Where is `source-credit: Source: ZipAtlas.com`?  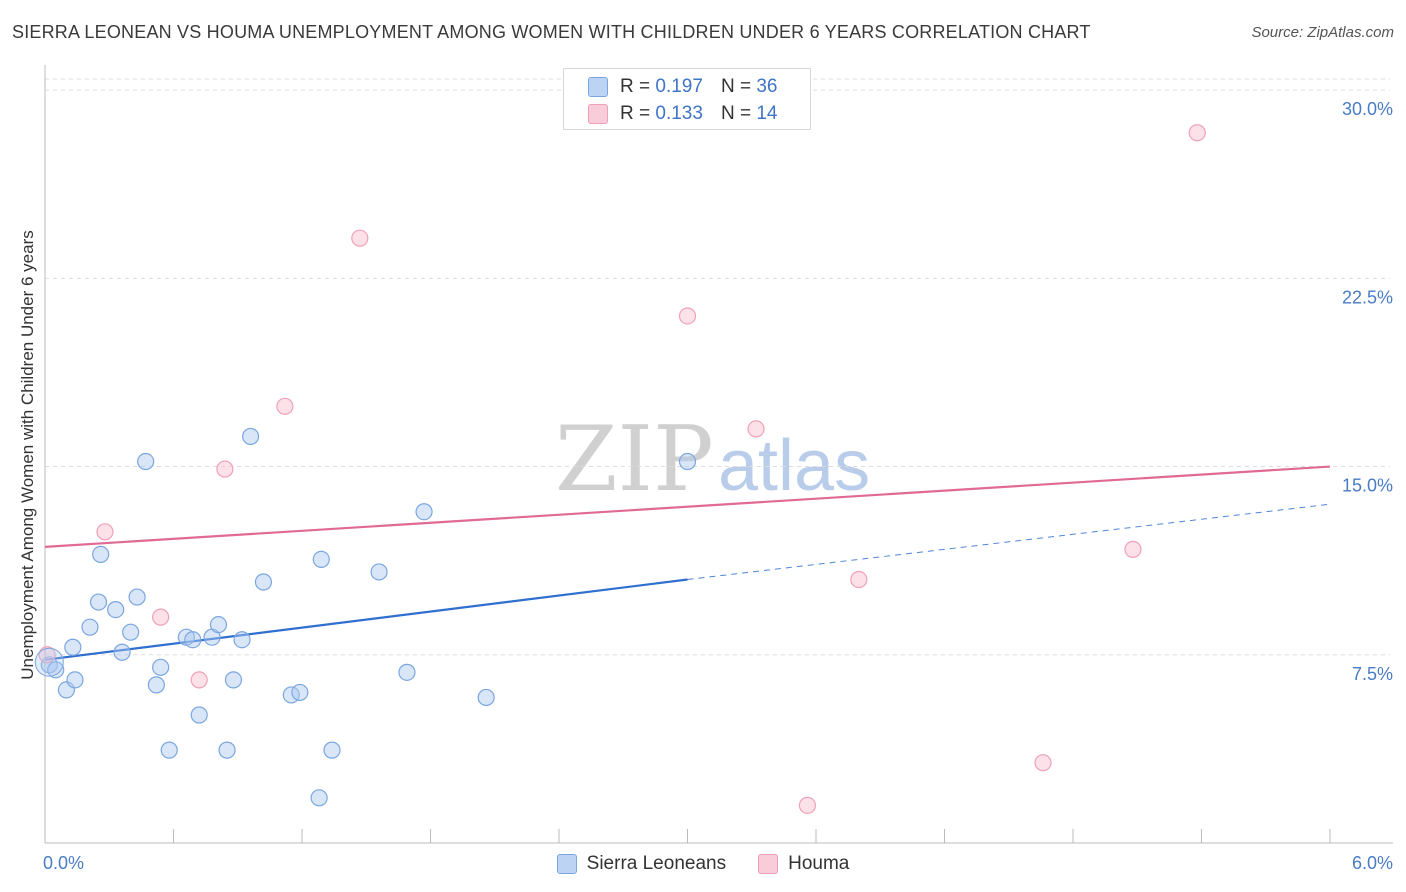
source-credit: Source: ZipAtlas.com is located at coordinates (1322, 32).